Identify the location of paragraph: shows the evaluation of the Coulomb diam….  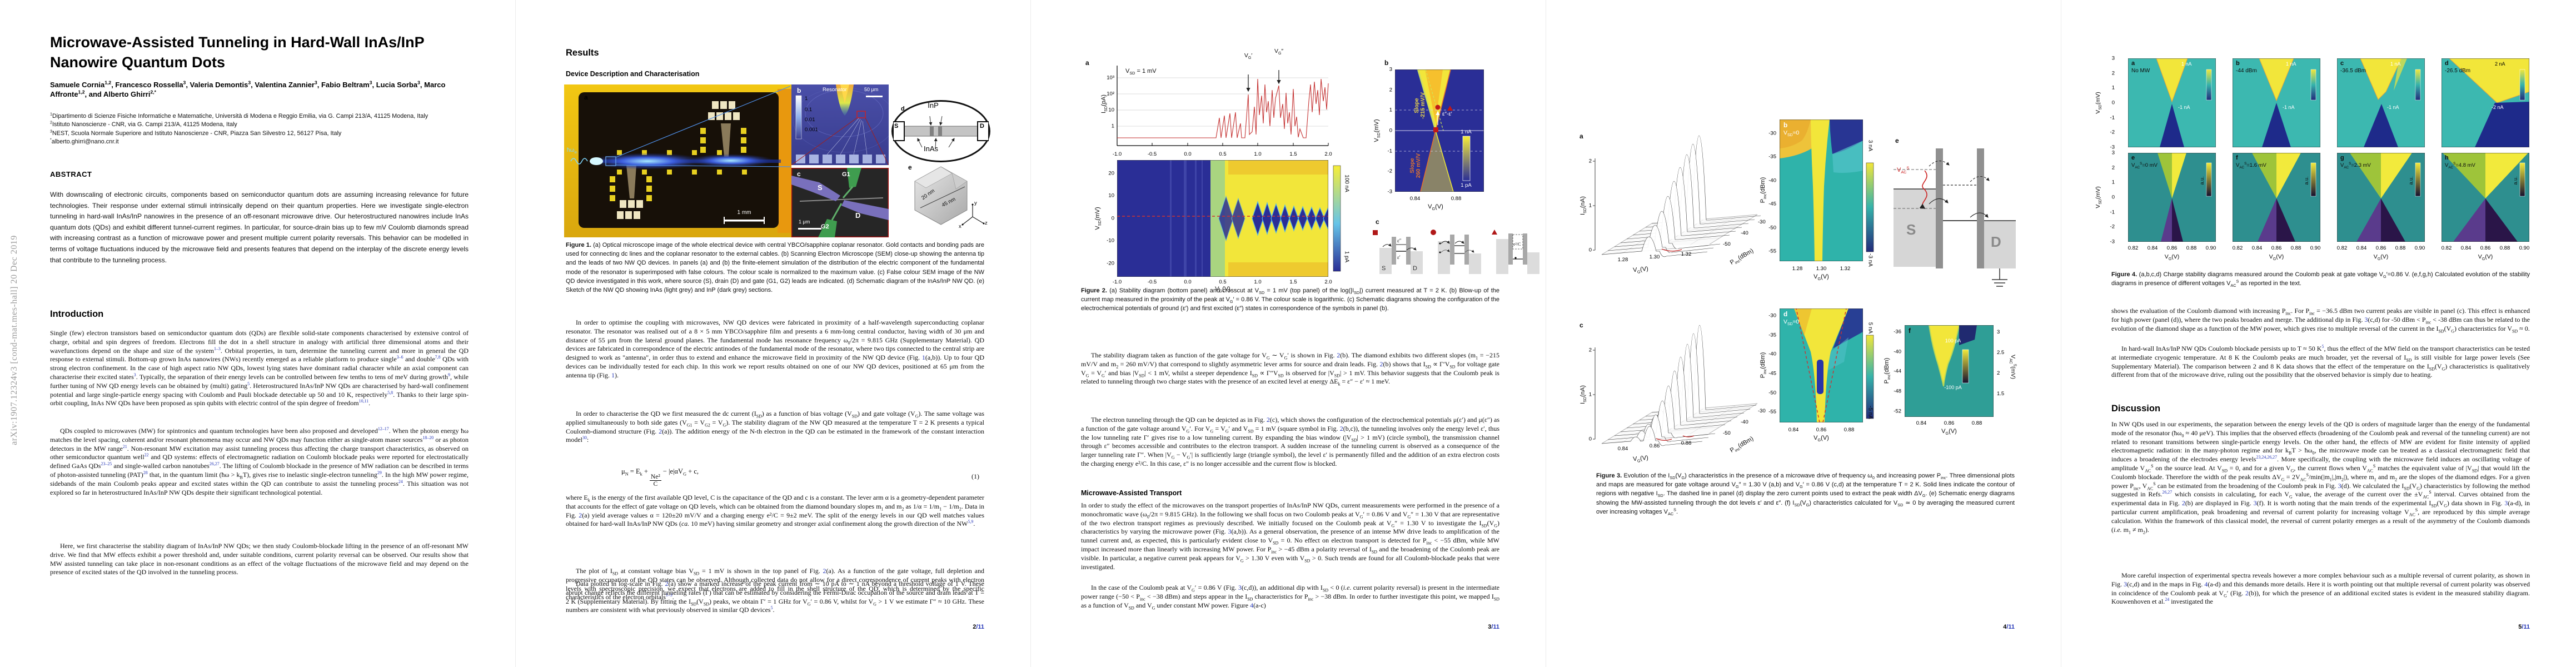
(2320, 320).